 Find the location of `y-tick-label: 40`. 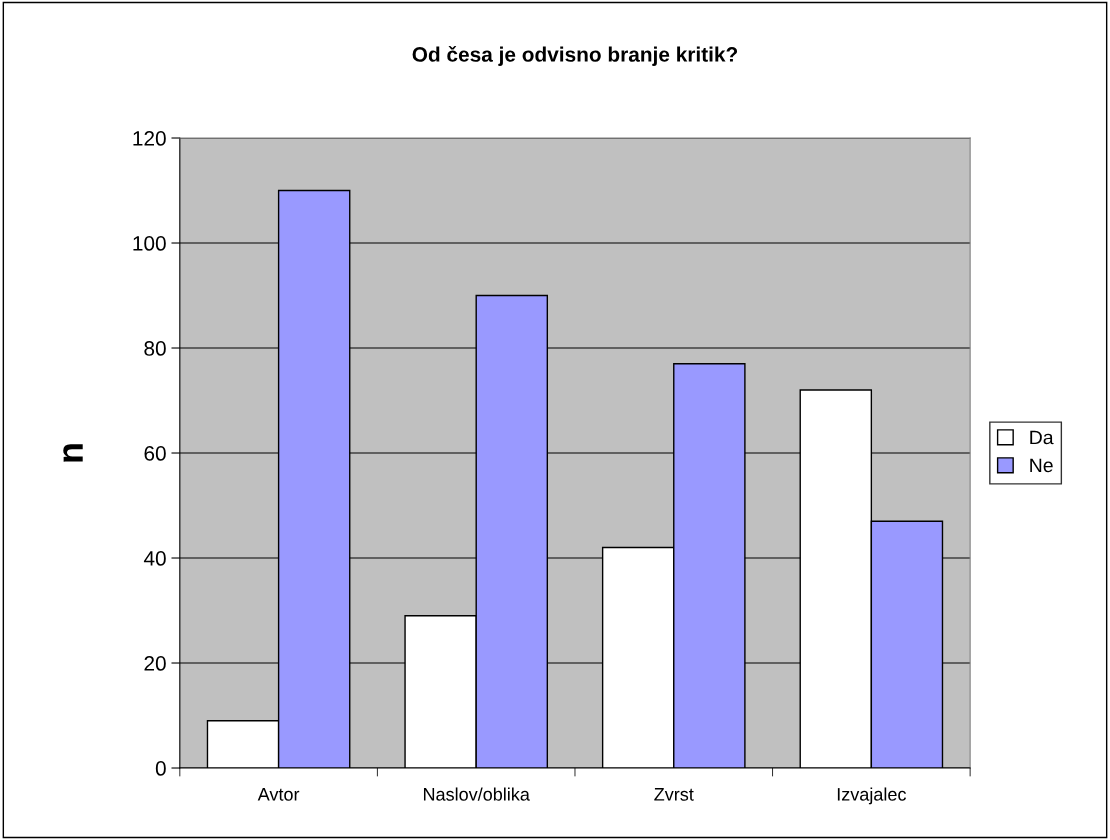

y-tick-label: 40 is located at coordinates (154, 558).